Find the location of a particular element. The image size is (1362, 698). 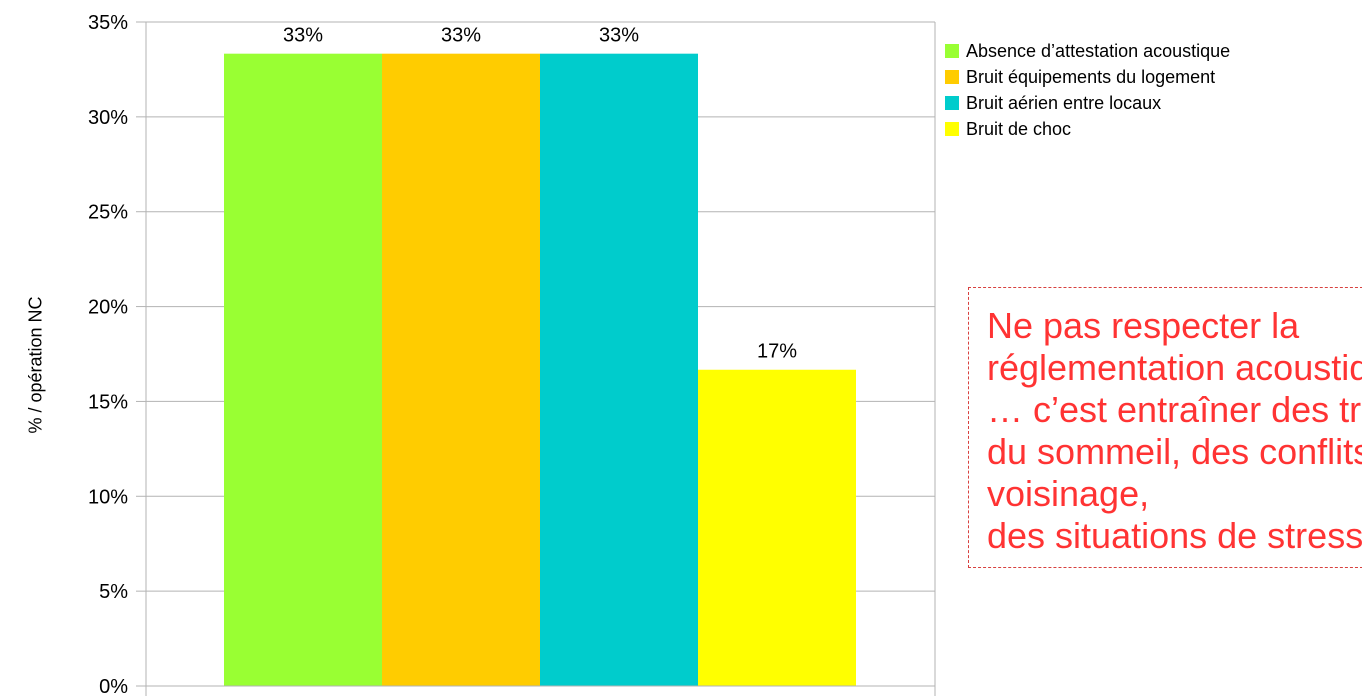

y-tick-label: 15% is located at coordinates (108, 402).